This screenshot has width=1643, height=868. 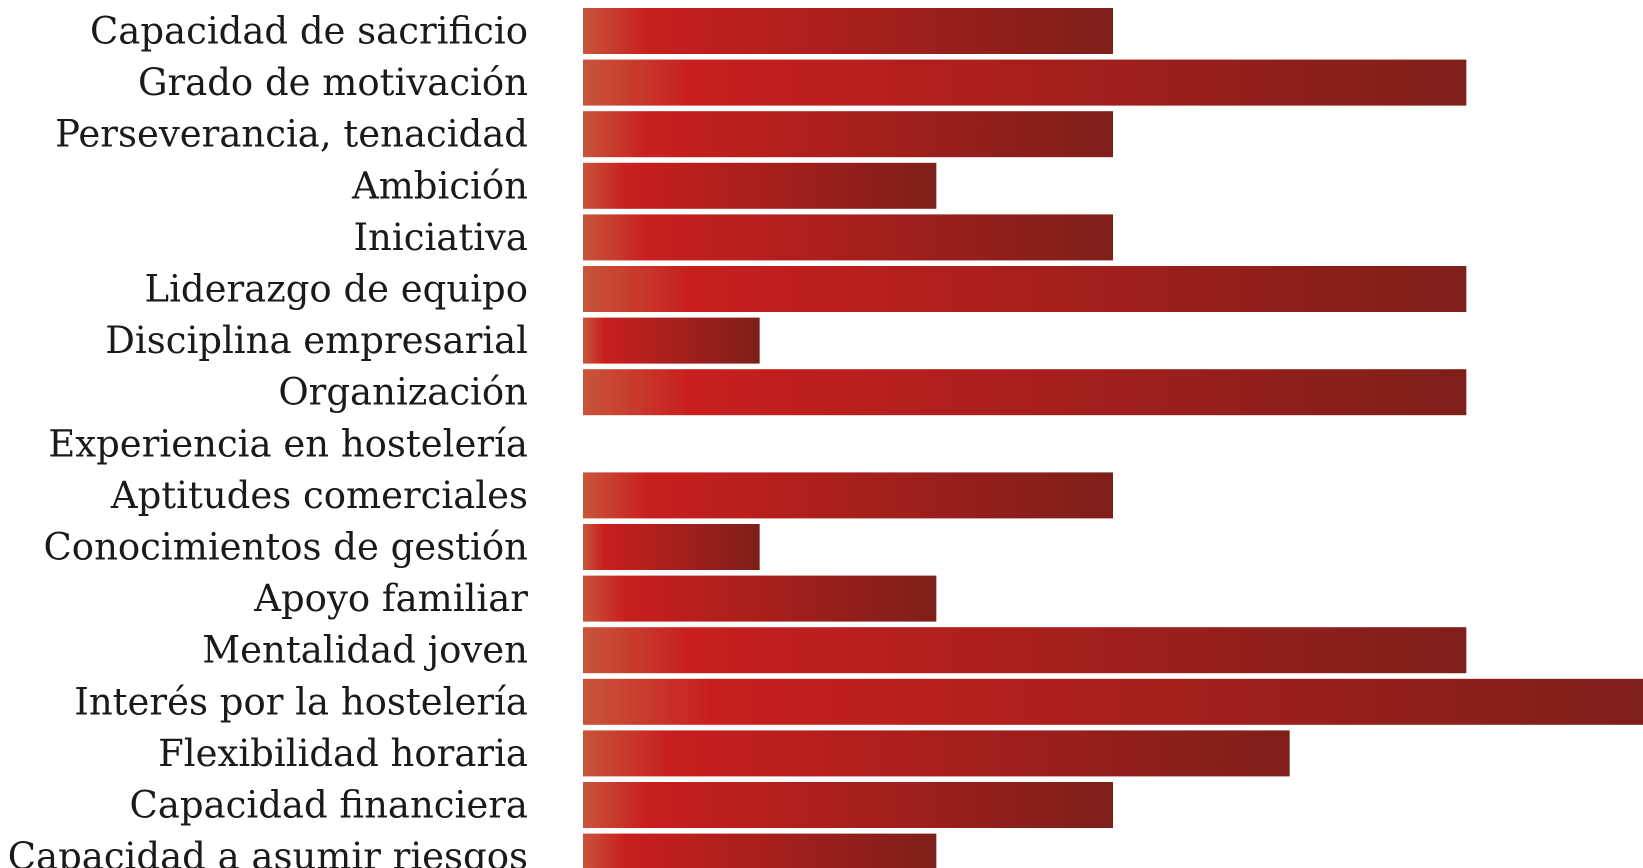 What do you see at coordinates (337, 289) in the screenshot?
I see `category-label: Liderazgo de equipo` at bounding box center [337, 289].